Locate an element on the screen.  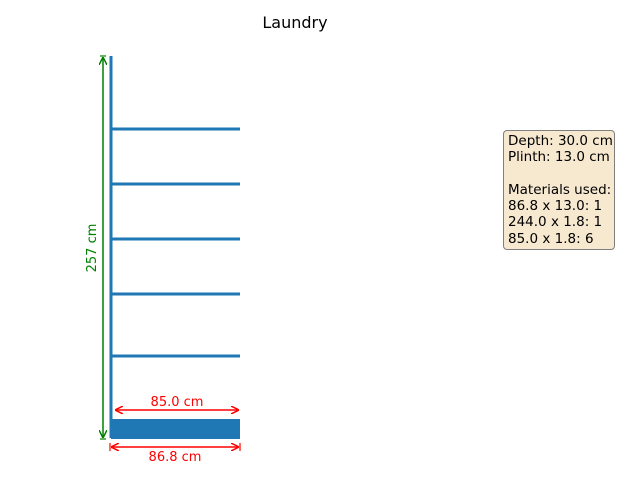
info-spacer is located at coordinates (559, 174).